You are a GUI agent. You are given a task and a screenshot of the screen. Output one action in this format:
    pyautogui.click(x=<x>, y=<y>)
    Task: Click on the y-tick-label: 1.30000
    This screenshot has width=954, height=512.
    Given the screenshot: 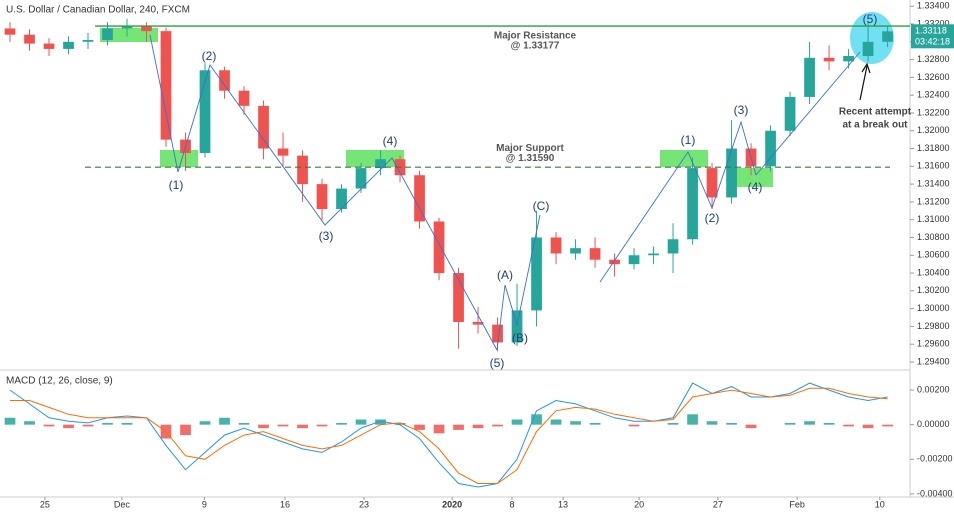 What is the action you would take?
    pyautogui.click(x=933, y=308)
    